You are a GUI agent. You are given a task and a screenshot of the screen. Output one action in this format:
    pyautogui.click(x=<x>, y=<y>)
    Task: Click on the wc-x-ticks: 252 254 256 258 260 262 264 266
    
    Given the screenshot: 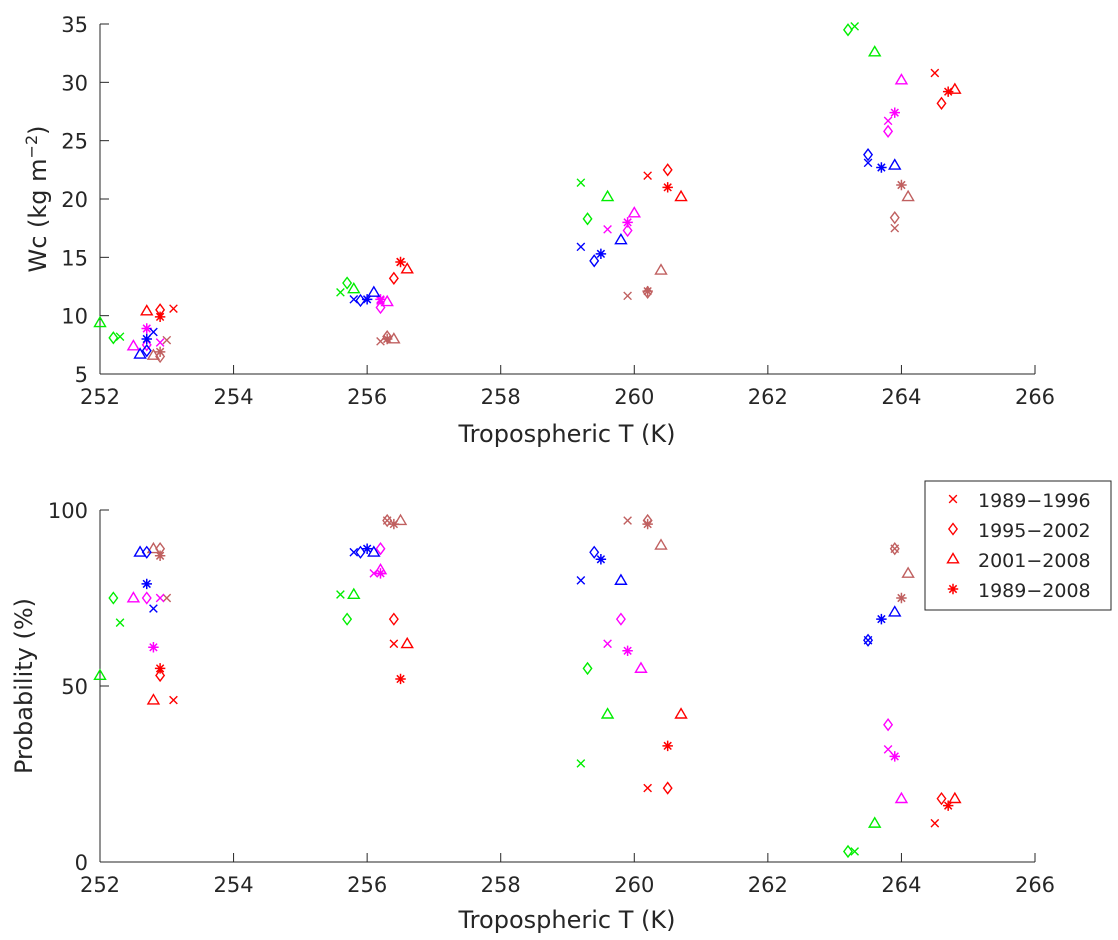 What is the action you would take?
    pyautogui.click(x=567, y=387)
    